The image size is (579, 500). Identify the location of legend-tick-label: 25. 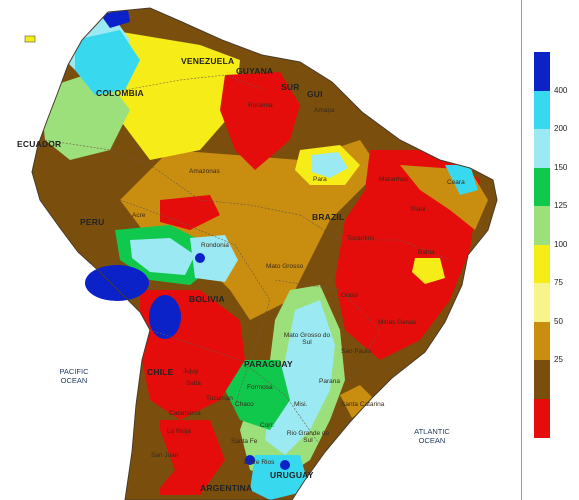
(558, 359).